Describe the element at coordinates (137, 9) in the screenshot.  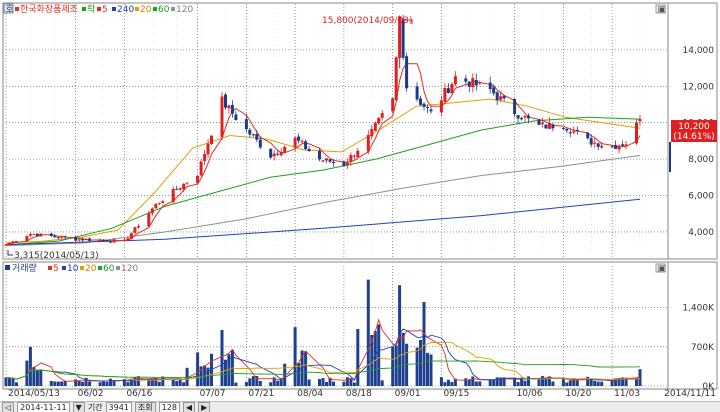
I see `ma20-marker` at that location.